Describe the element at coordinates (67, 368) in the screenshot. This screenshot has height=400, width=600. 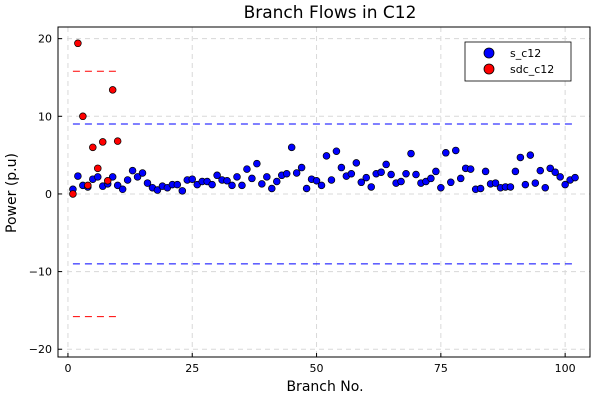
I see `x-tick-label: 0` at that location.